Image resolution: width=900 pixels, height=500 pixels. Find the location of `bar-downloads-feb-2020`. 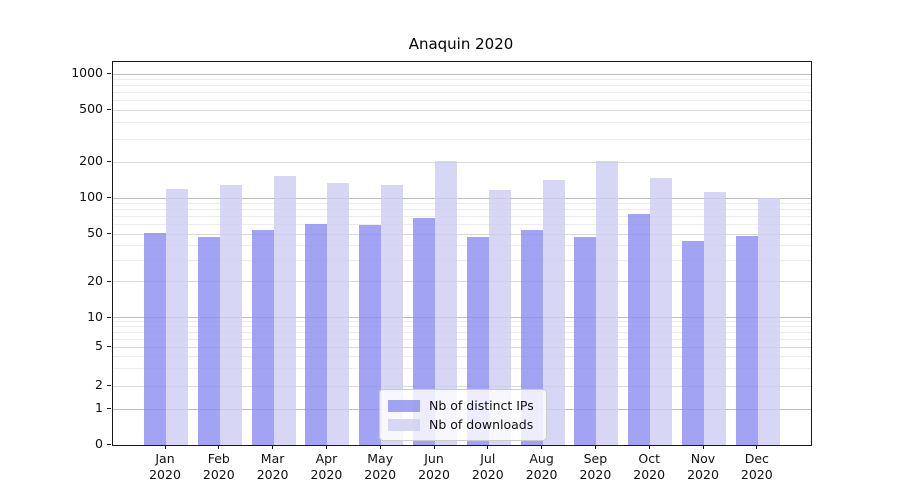

bar-downloads-feb-2020 is located at coordinates (230, 314).